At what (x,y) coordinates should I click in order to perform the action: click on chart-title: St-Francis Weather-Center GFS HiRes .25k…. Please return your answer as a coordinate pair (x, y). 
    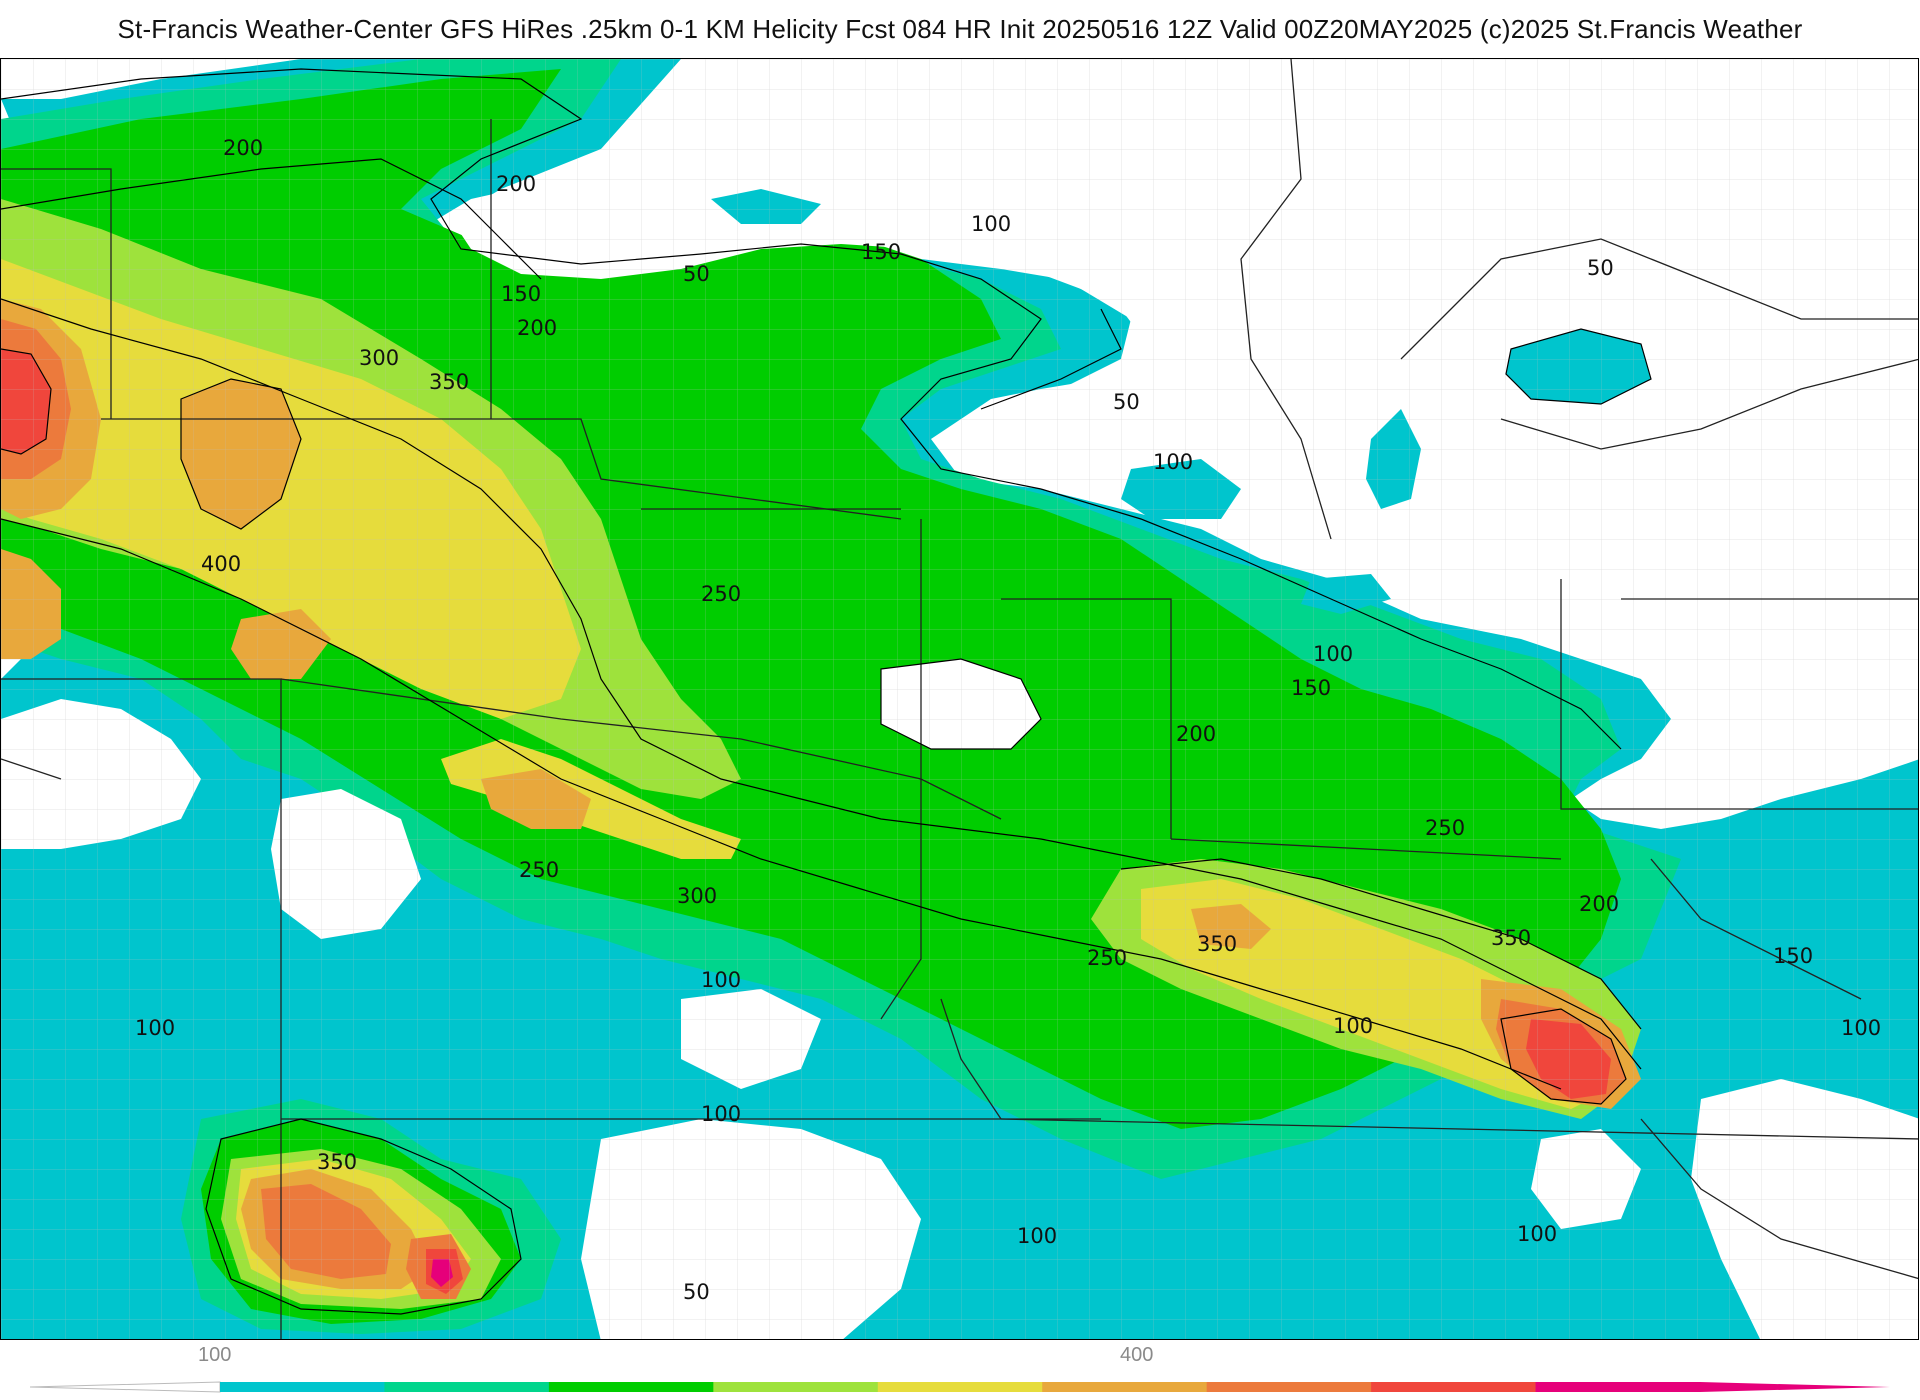
    Looking at the image, I should click on (960, 29).